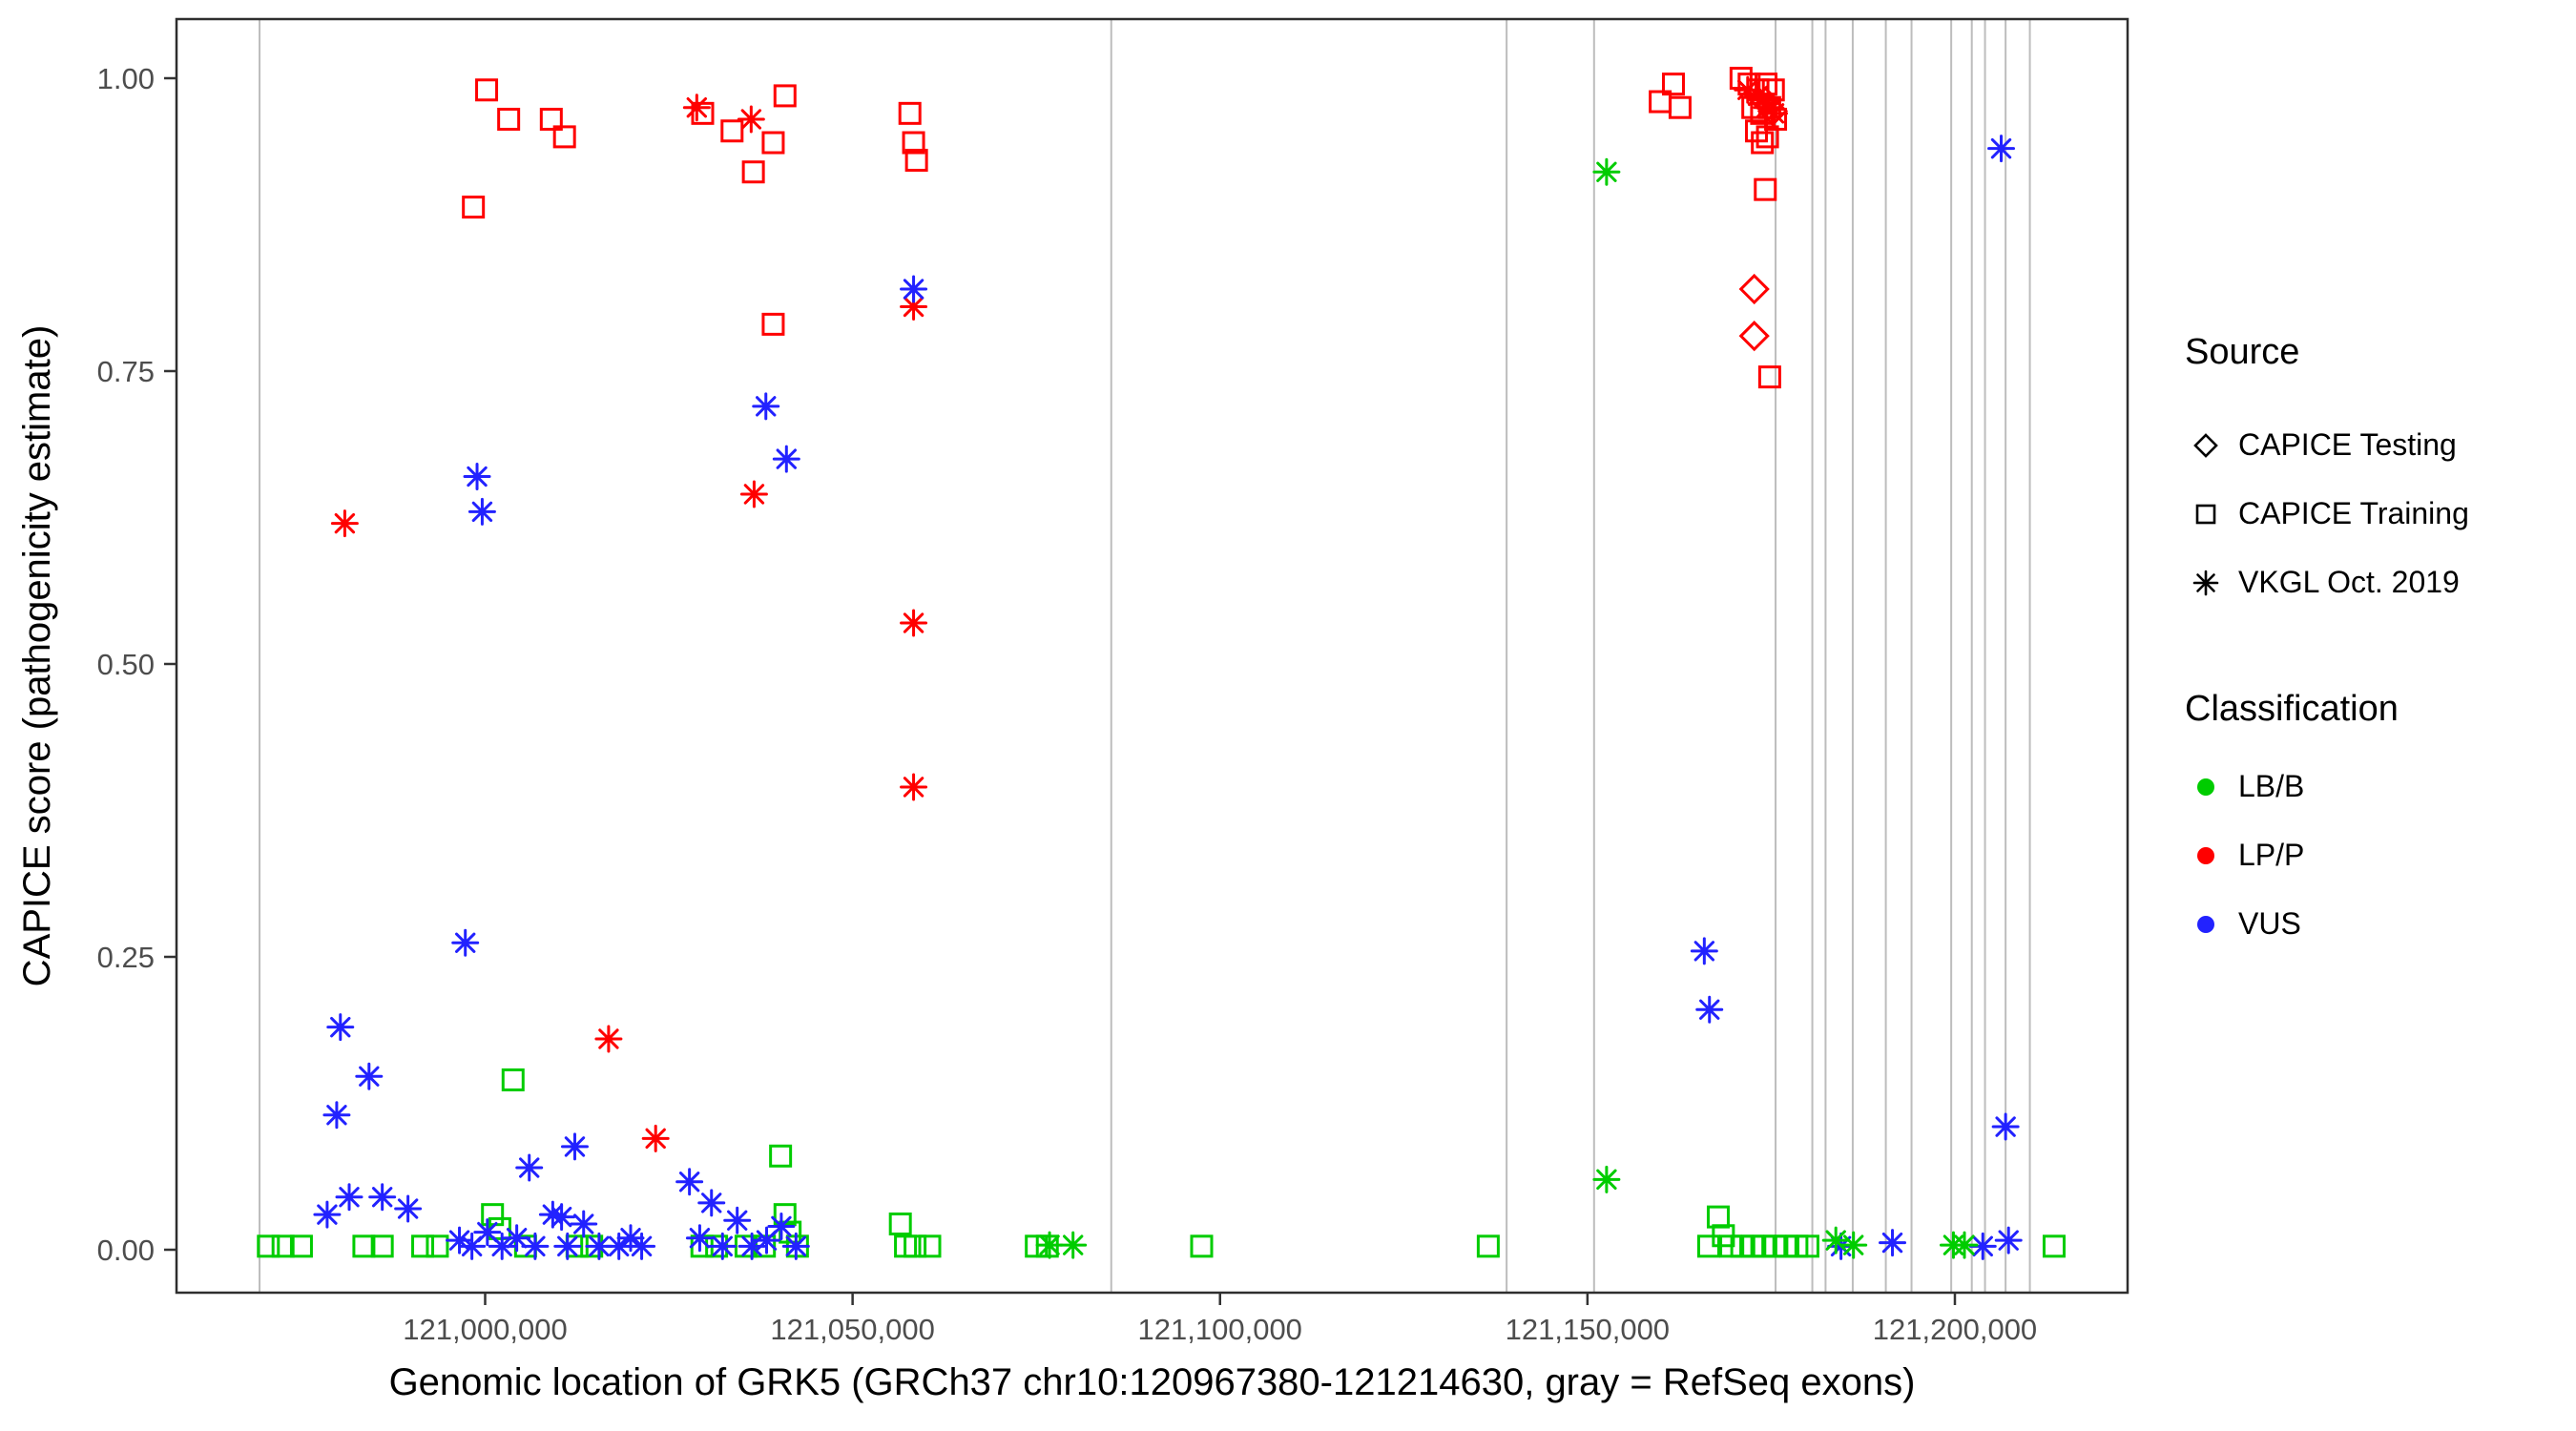 The height and width of the screenshot is (1431, 2576). What do you see at coordinates (37, 656) in the screenshot?
I see `y-axis-title: CAPICE score (pathogenicity estimate)` at bounding box center [37, 656].